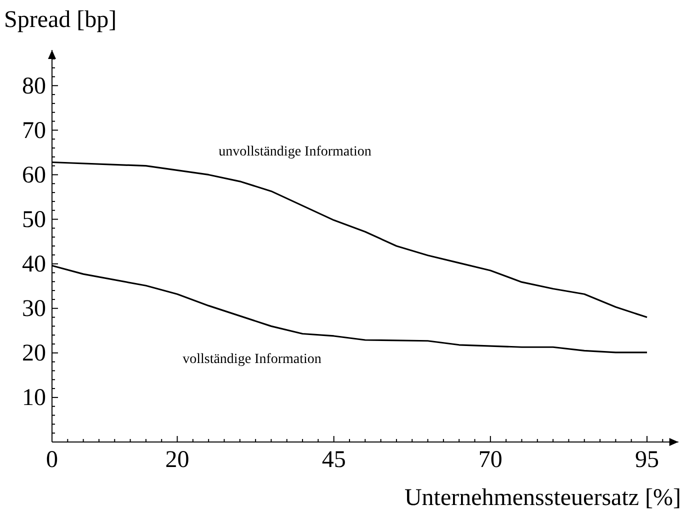  What do you see at coordinates (34, 175) in the screenshot?
I see `y-tick-label: 60` at bounding box center [34, 175].